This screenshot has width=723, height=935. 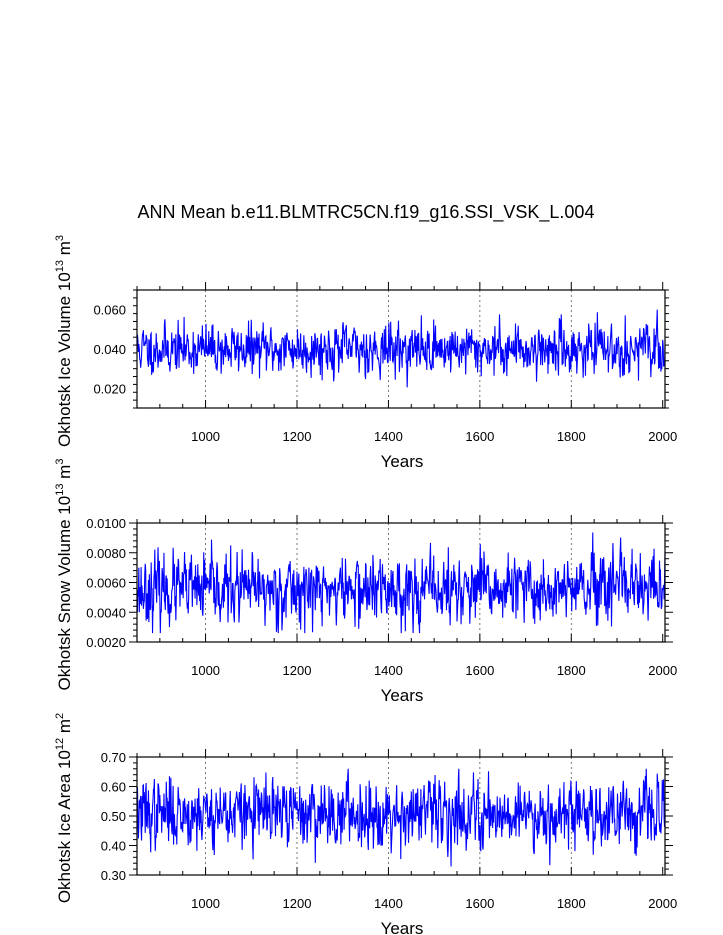 I want to click on series-line-ice-volume, so click(x=401, y=348).